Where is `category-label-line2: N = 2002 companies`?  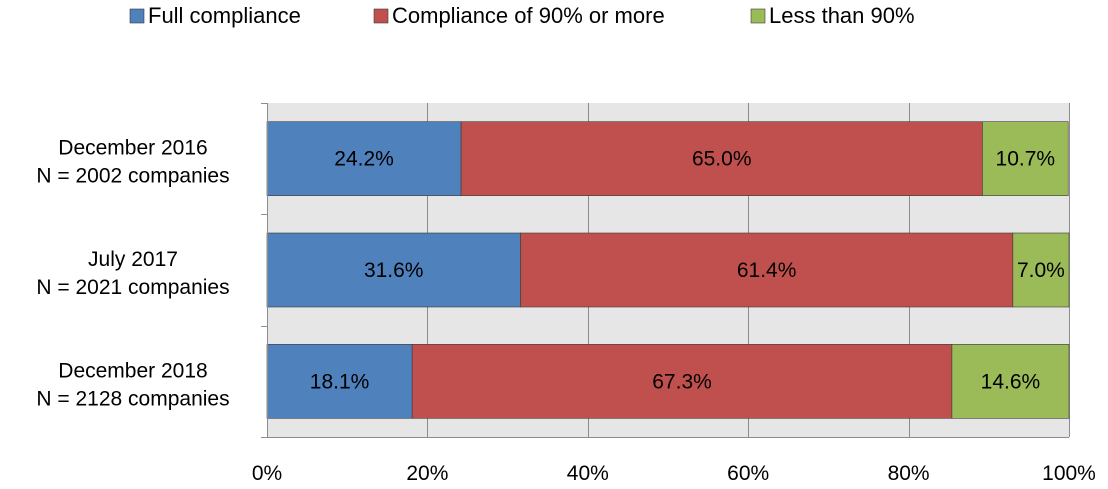
category-label-line2: N = 2002 companies is located at coordinates (132, 176).